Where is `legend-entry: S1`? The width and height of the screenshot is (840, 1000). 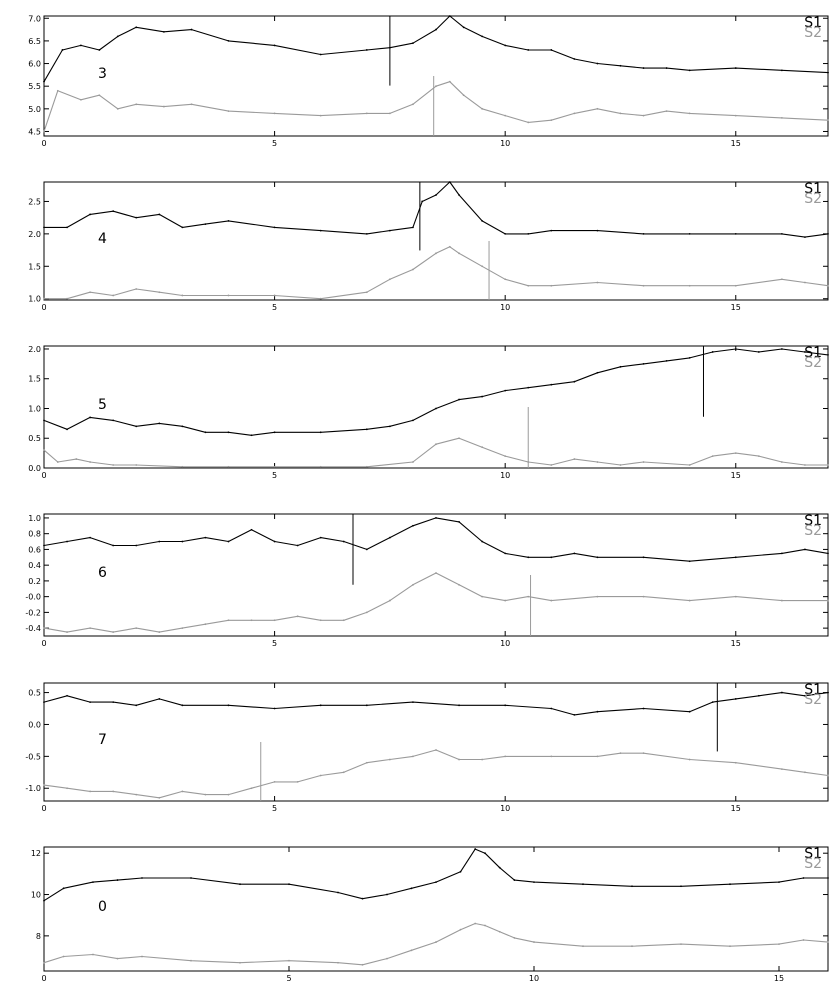 legend-entry: S1 is located at coordinates (813, 353).